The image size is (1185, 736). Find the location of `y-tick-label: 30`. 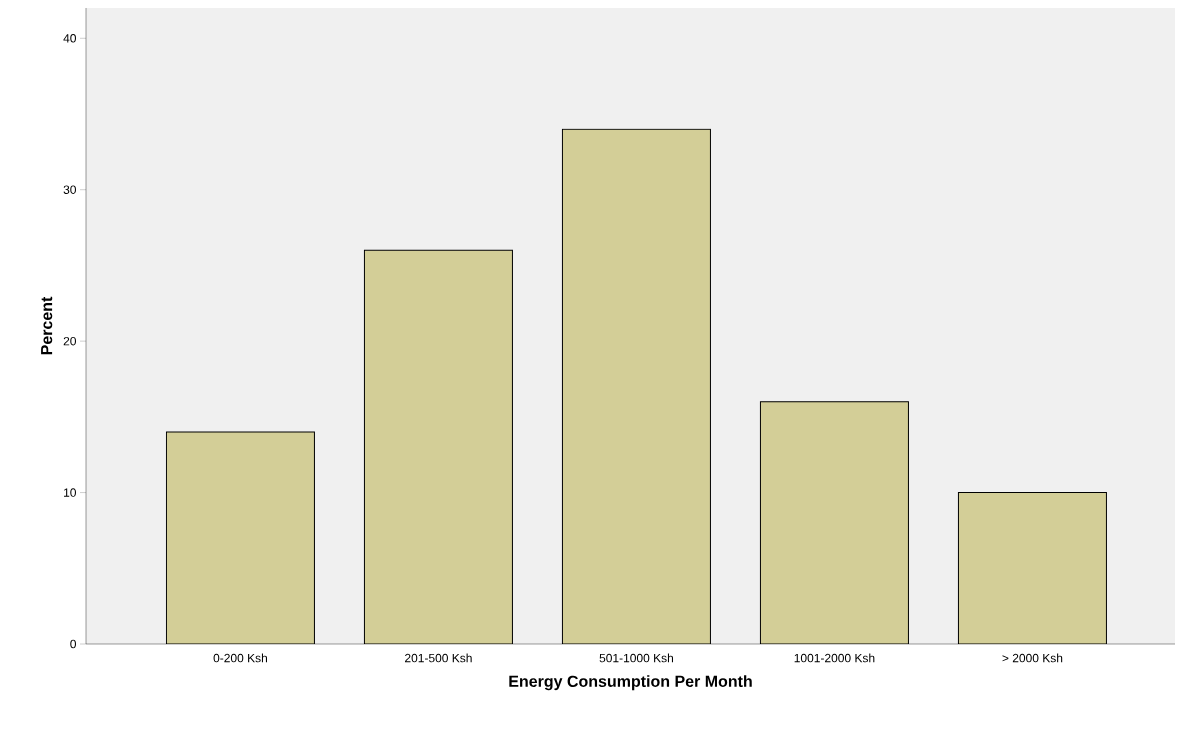

y-tick-label: 30 is located at coordinates (69, 189).